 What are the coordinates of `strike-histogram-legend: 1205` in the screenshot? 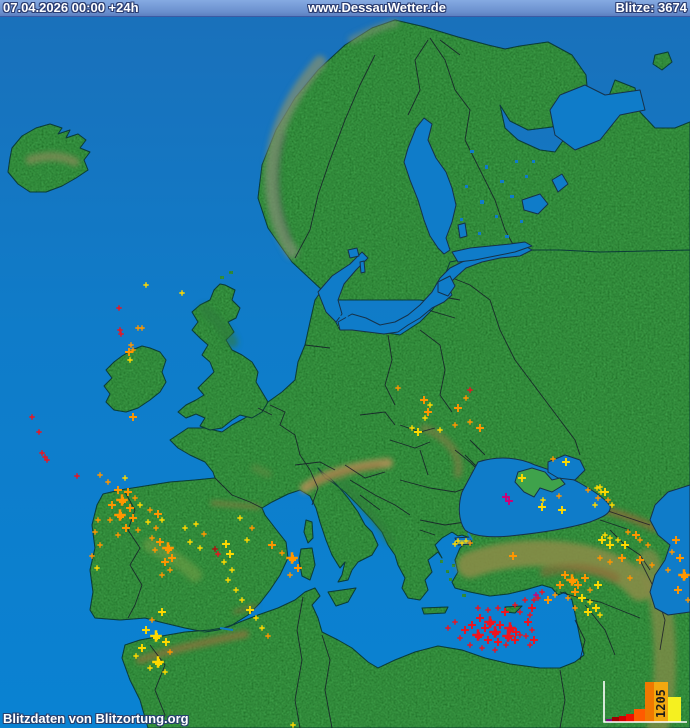 It's located at (645, 702).